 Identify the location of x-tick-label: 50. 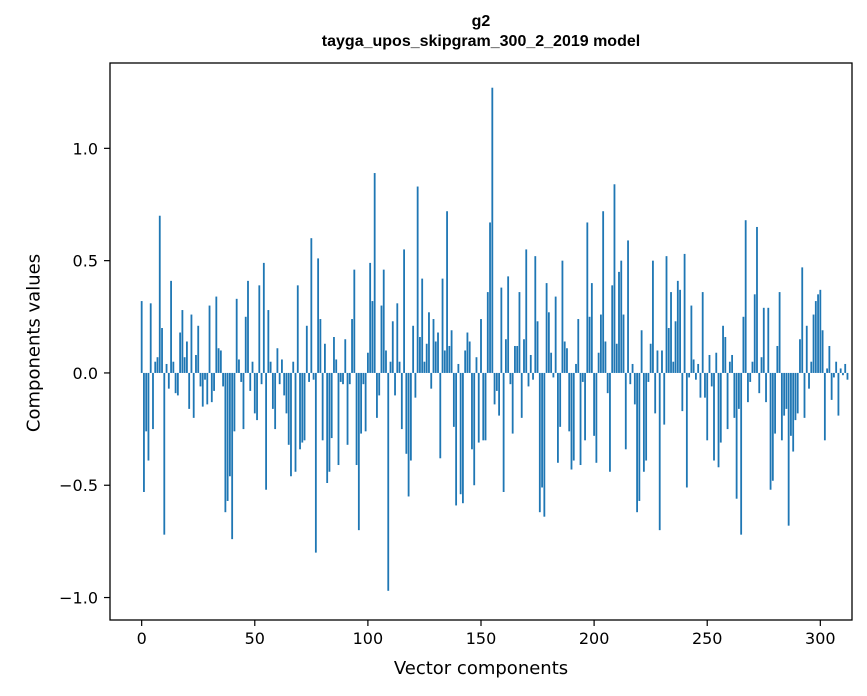
(255, 638).